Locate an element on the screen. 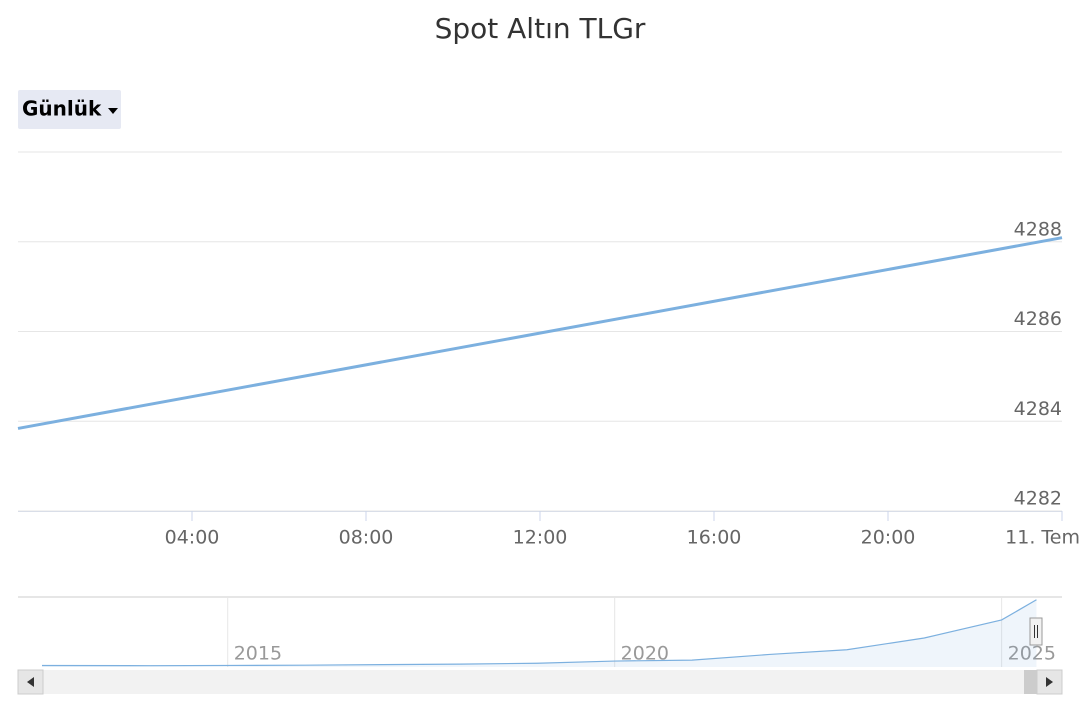  navigator-handle-box is located at coordinates (1036, 631).